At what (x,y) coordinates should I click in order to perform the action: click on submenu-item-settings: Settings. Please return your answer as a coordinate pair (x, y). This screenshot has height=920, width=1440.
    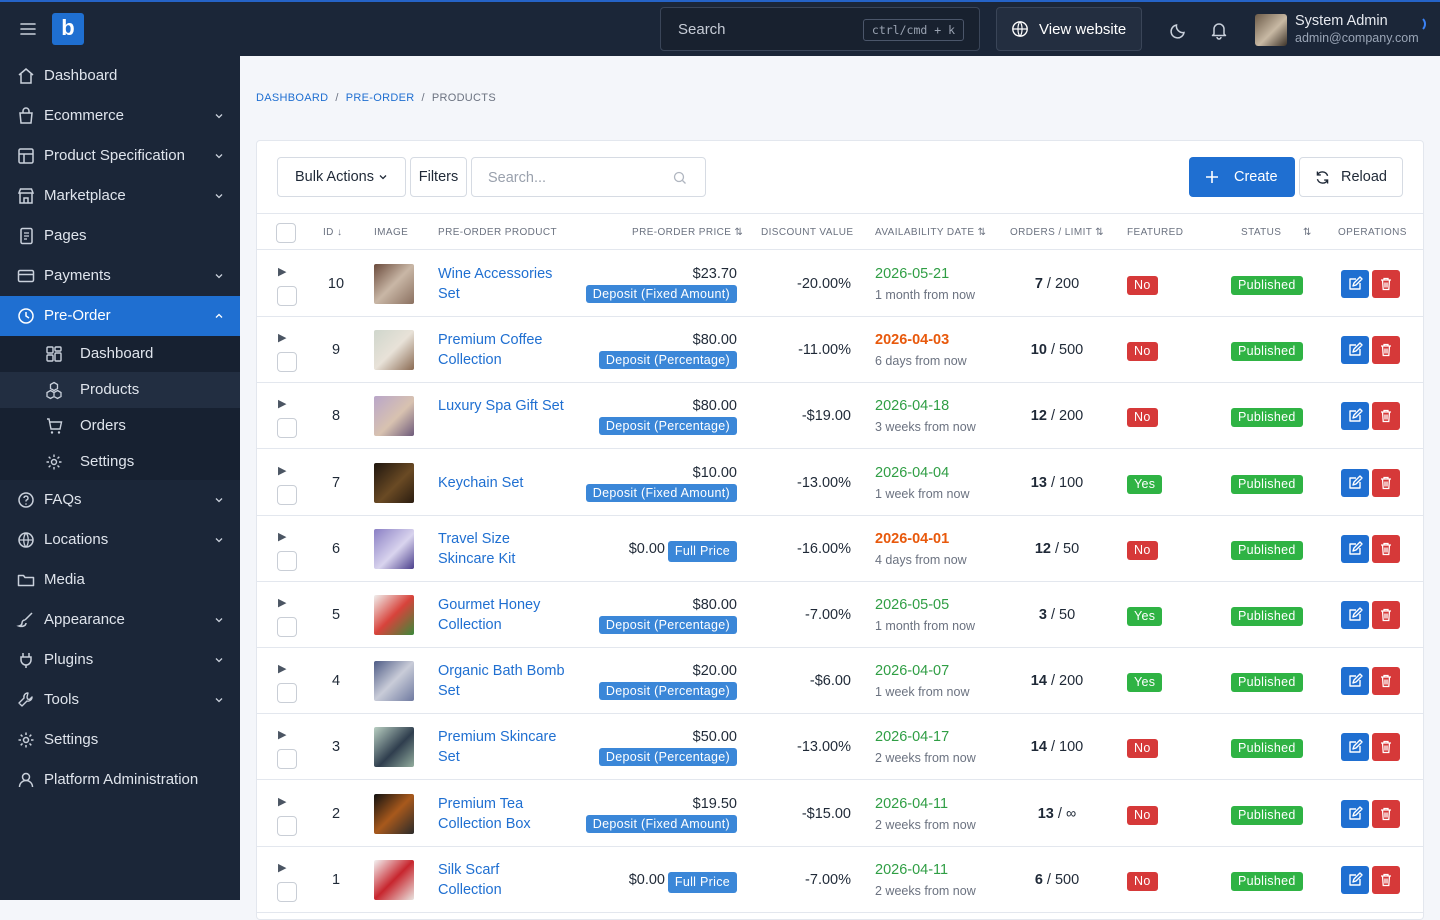
    Looking at the image, I should click on (120, 462).